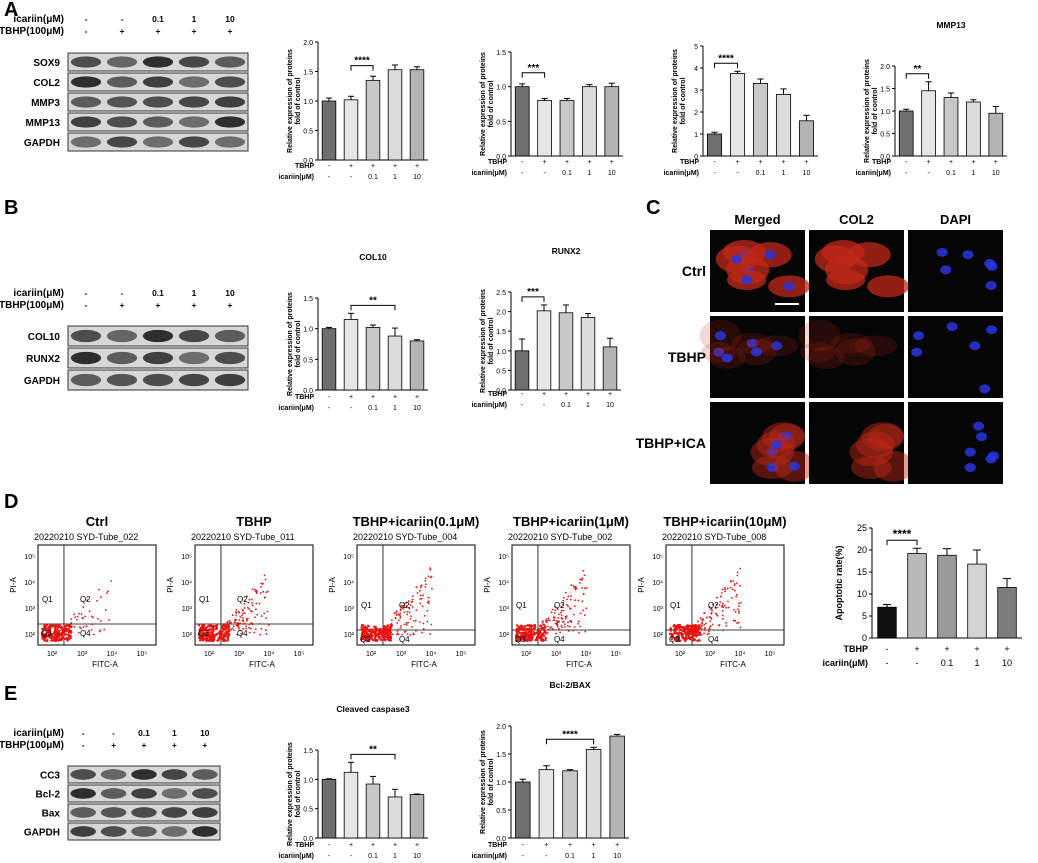 The width and height of the screenshot is (1038, 863). I want to click on if-nucleus-signal, so click(975, 346).